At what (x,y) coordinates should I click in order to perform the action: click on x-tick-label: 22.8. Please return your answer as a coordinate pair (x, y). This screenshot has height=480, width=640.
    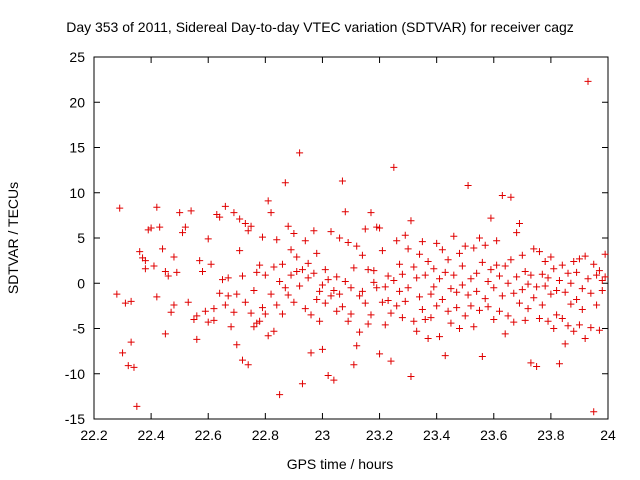
    Looking at the image, I should click on (265, 435).